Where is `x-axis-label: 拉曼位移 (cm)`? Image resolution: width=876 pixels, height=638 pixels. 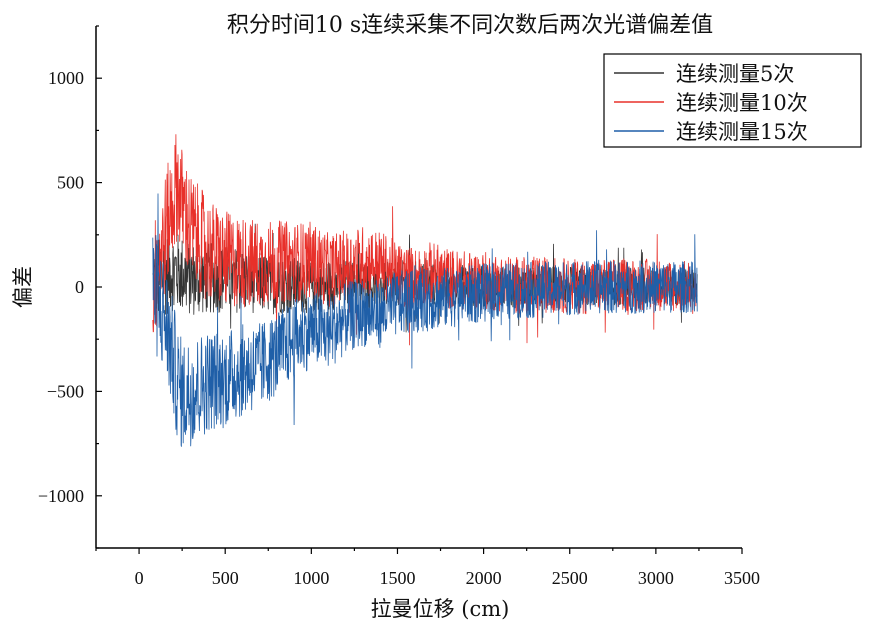
x-axis-label: 拉曼位移 (cm) is located at coordinates (440, 609).